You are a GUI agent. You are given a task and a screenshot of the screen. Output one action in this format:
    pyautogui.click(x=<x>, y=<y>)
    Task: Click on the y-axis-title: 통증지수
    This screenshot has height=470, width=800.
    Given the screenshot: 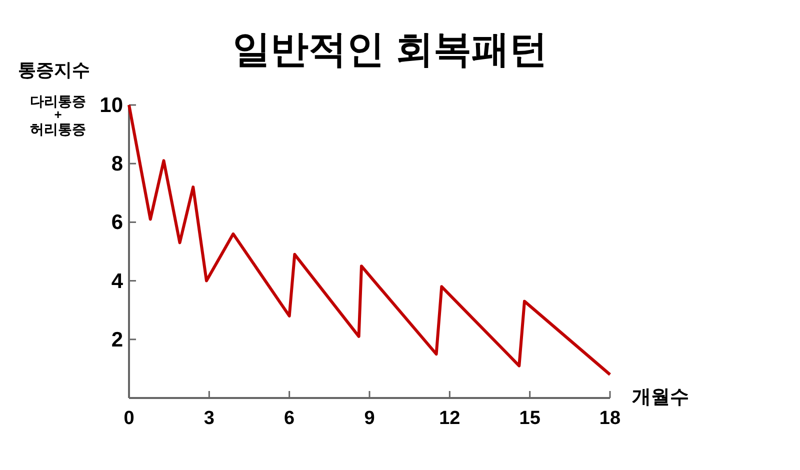 What is the action you would take?
    pyautogui.click(x=54, y=70)
    